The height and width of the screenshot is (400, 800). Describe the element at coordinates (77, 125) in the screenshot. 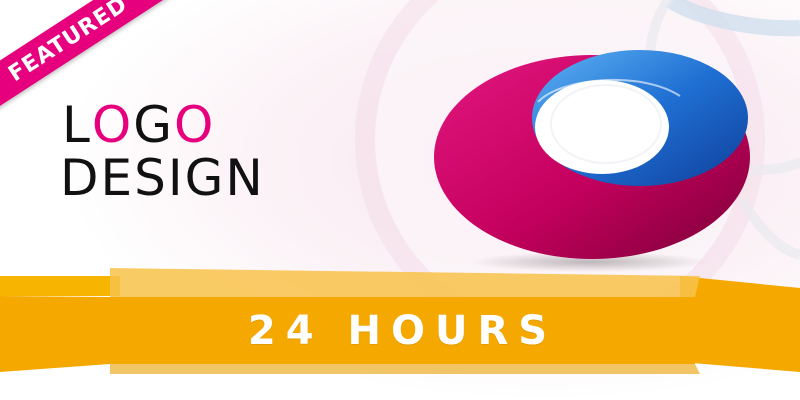

I see `heading-letter-1: L` at that location.